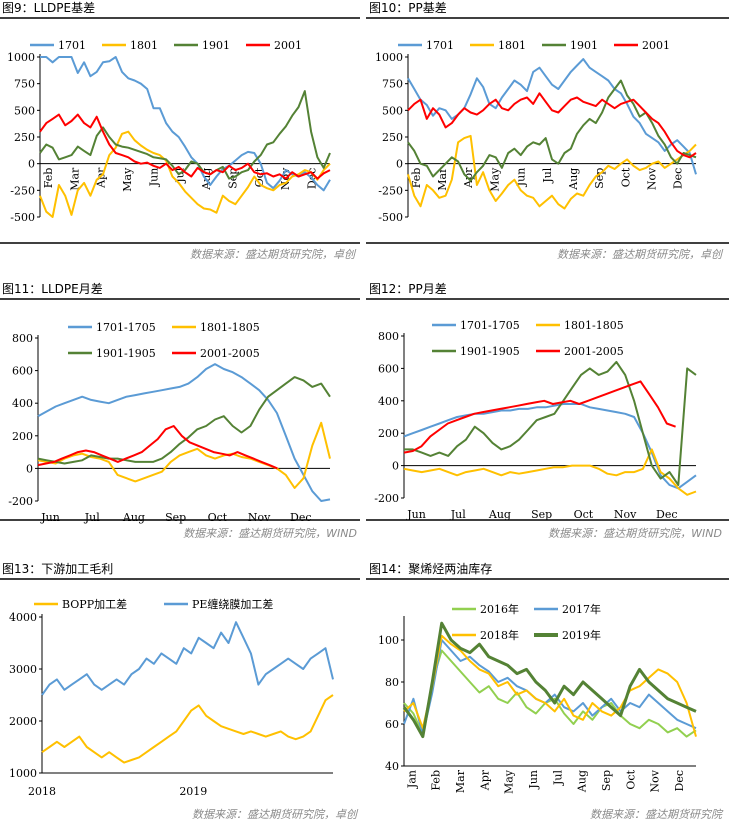 This screenshot has height=827, width=729. I want to click on y-tick-label: 500, so click(24, 110).